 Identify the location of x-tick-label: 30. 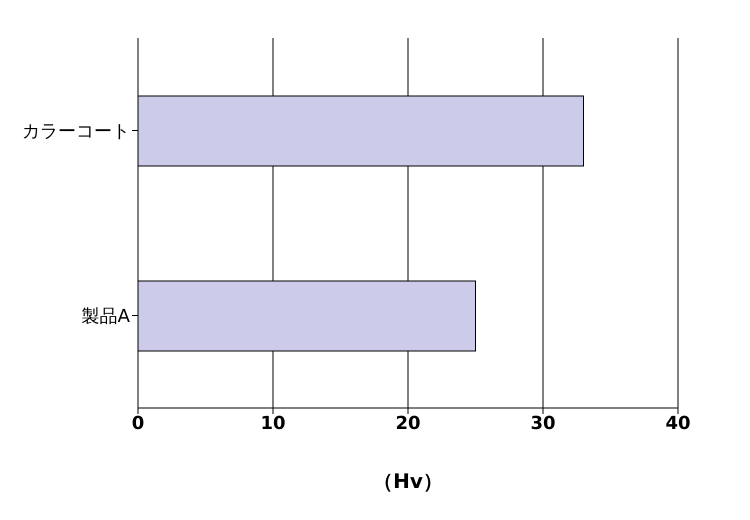
(543, 423).